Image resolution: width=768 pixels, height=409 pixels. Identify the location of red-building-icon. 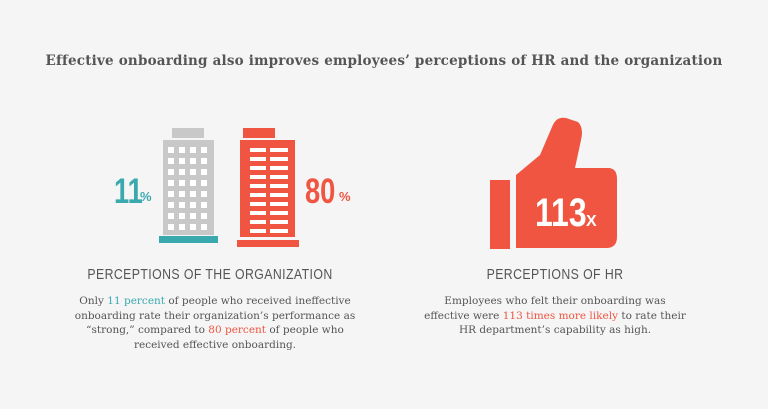
(268, 187).